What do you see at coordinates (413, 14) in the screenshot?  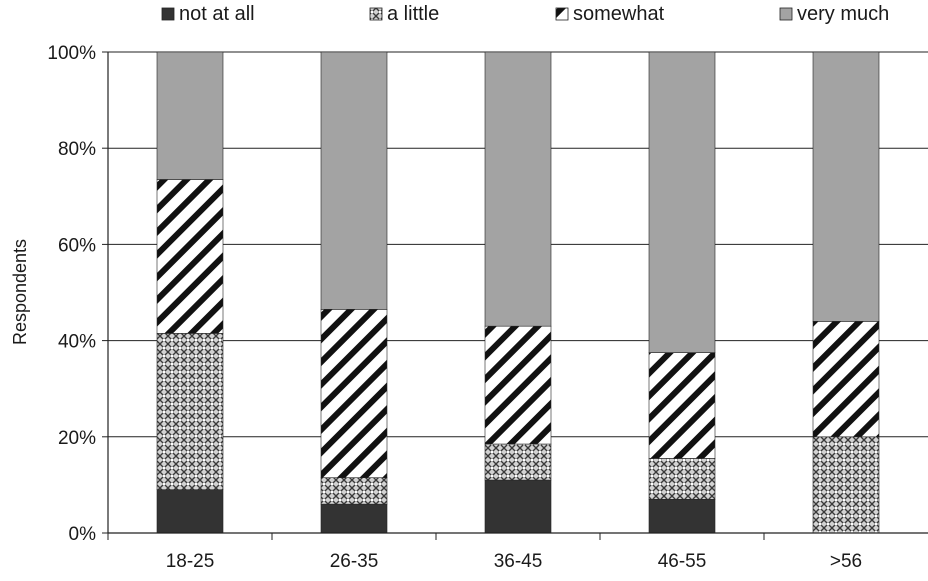 I see `legend-label: a little` at bounding box center [413, 14].